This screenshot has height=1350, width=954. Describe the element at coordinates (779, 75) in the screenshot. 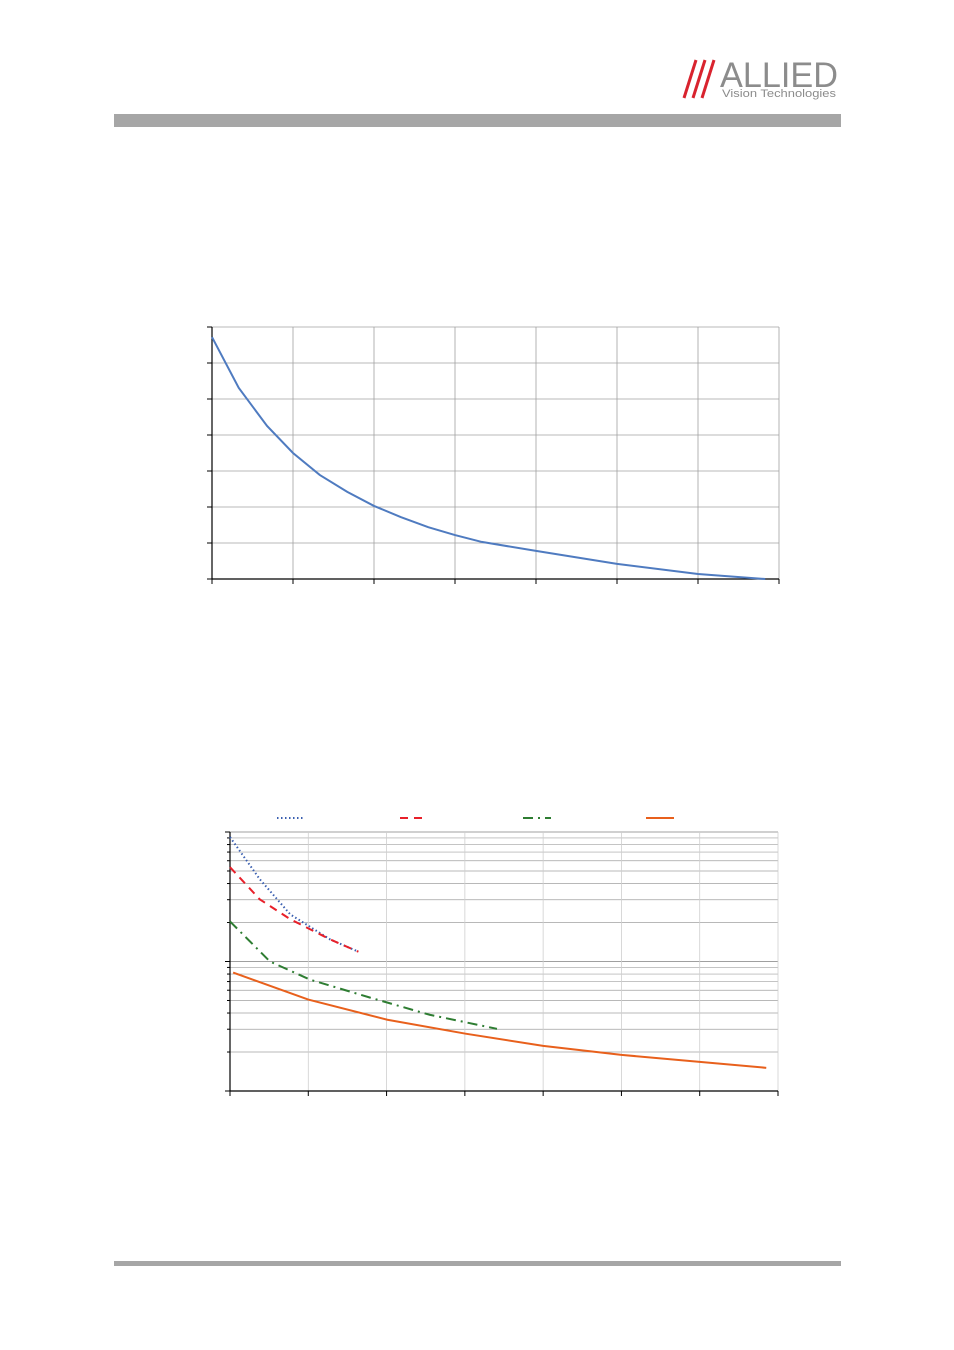

I see `logo-name: ALLIED` at that location.